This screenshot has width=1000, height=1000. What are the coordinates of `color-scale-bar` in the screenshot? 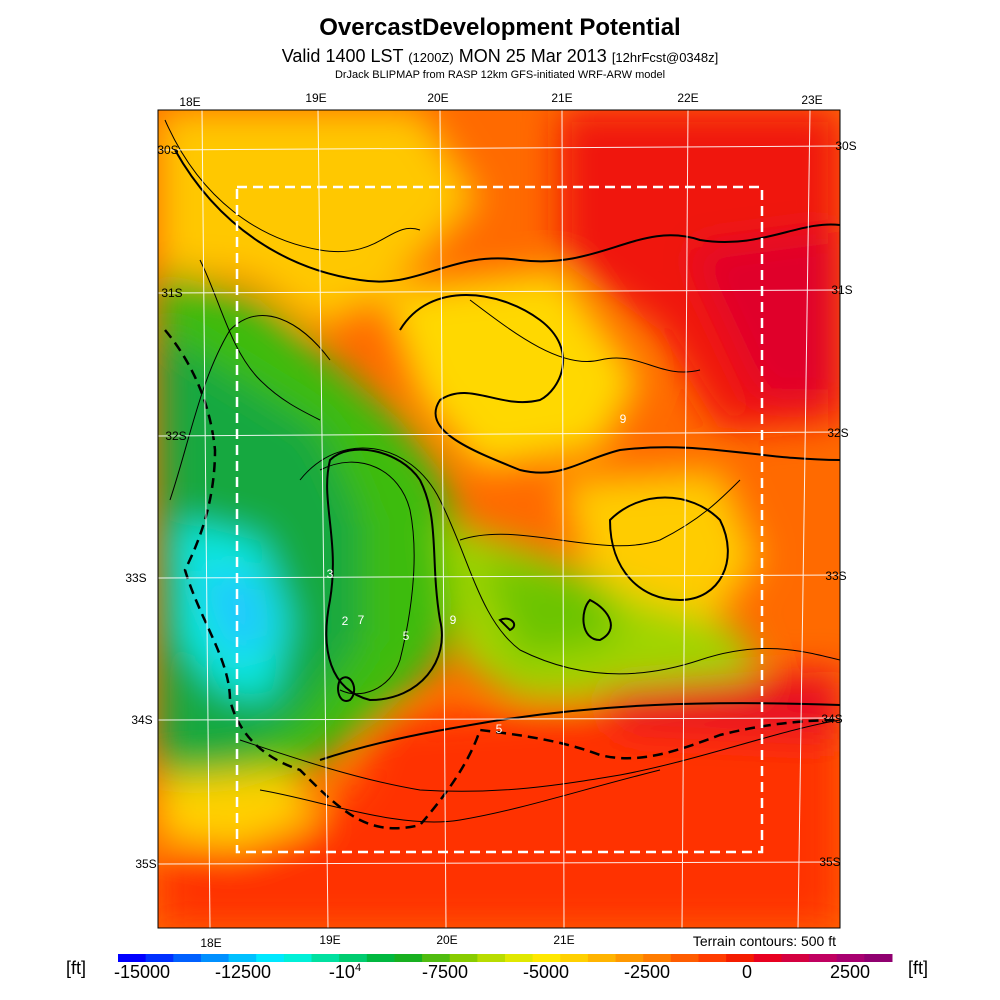 It's located at (505, 958).